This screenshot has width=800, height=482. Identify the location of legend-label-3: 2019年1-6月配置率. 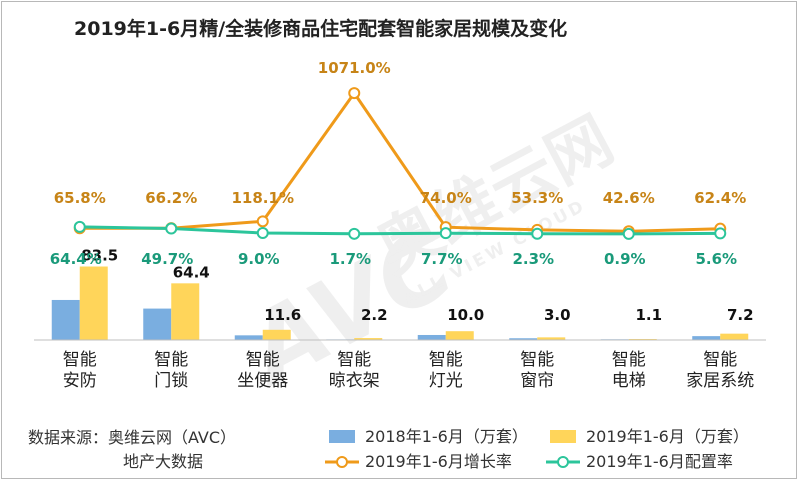
(659, 461).